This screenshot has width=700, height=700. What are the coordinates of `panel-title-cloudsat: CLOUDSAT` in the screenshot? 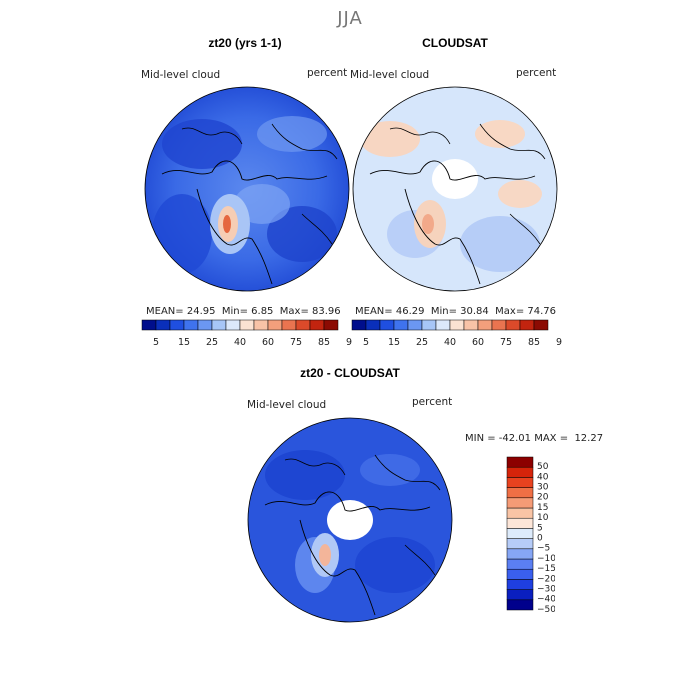 It's located at (455, 43).